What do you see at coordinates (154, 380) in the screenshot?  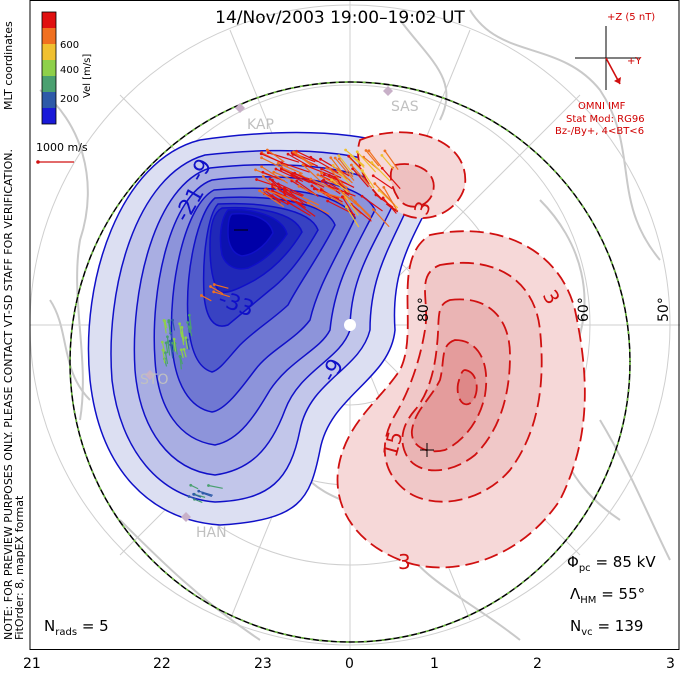 I see `station-label-sto: STO` at bounding box center [154, 380].